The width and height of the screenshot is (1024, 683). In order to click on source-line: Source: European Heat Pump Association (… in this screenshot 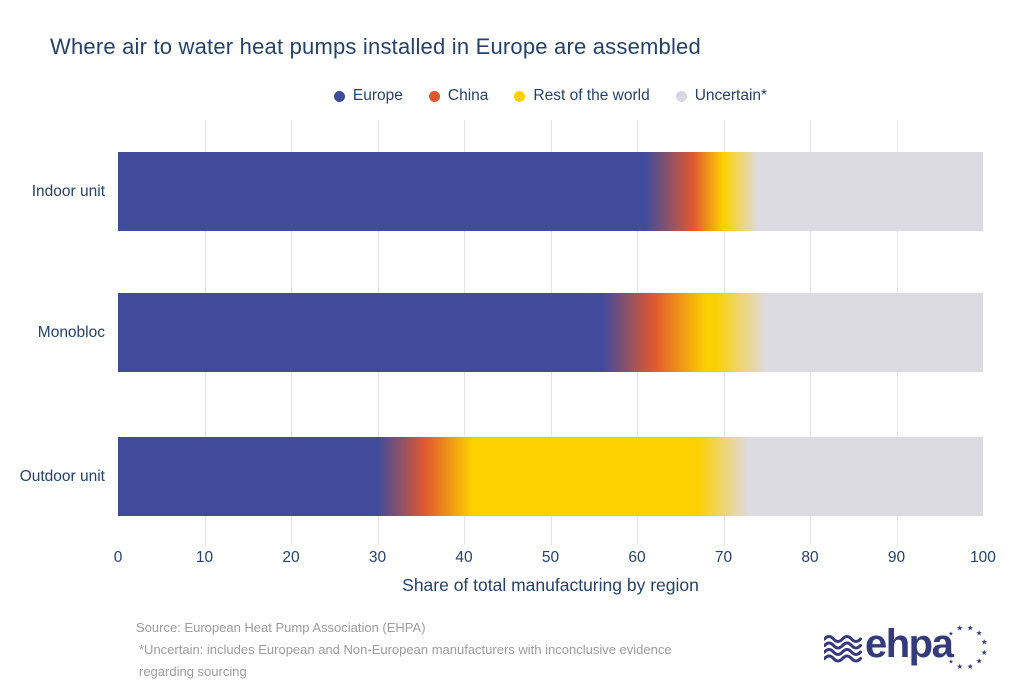, I will do `click(281, 627)`.